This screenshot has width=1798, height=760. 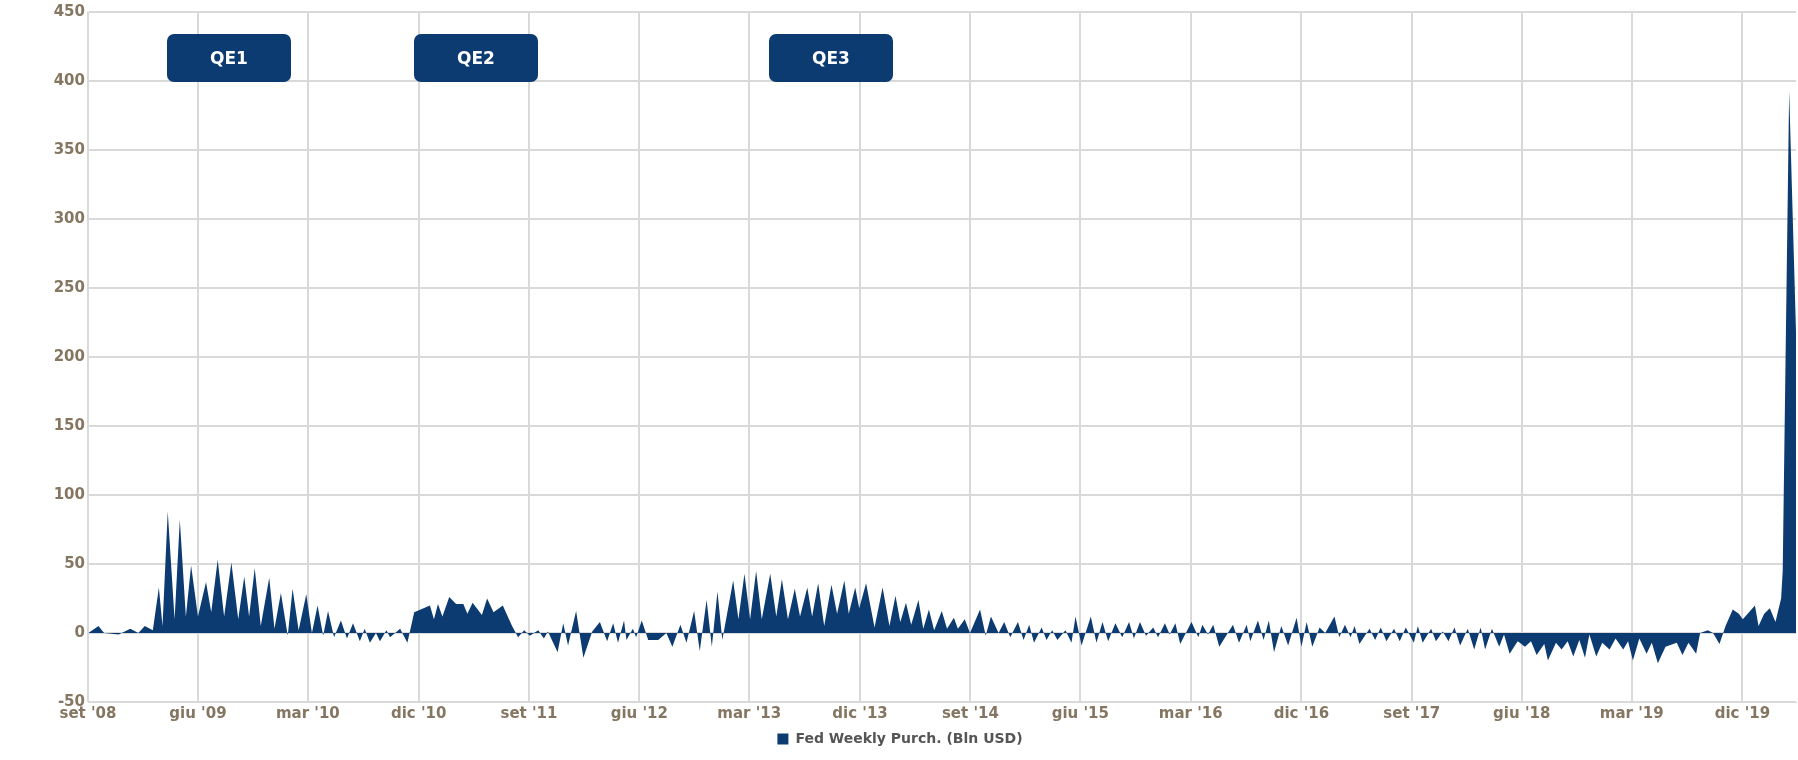 What do you see at coordinates (1412, 712) in the screenshot?
I see `x-tick-label: set '17` at bounding box center [1412, 712].